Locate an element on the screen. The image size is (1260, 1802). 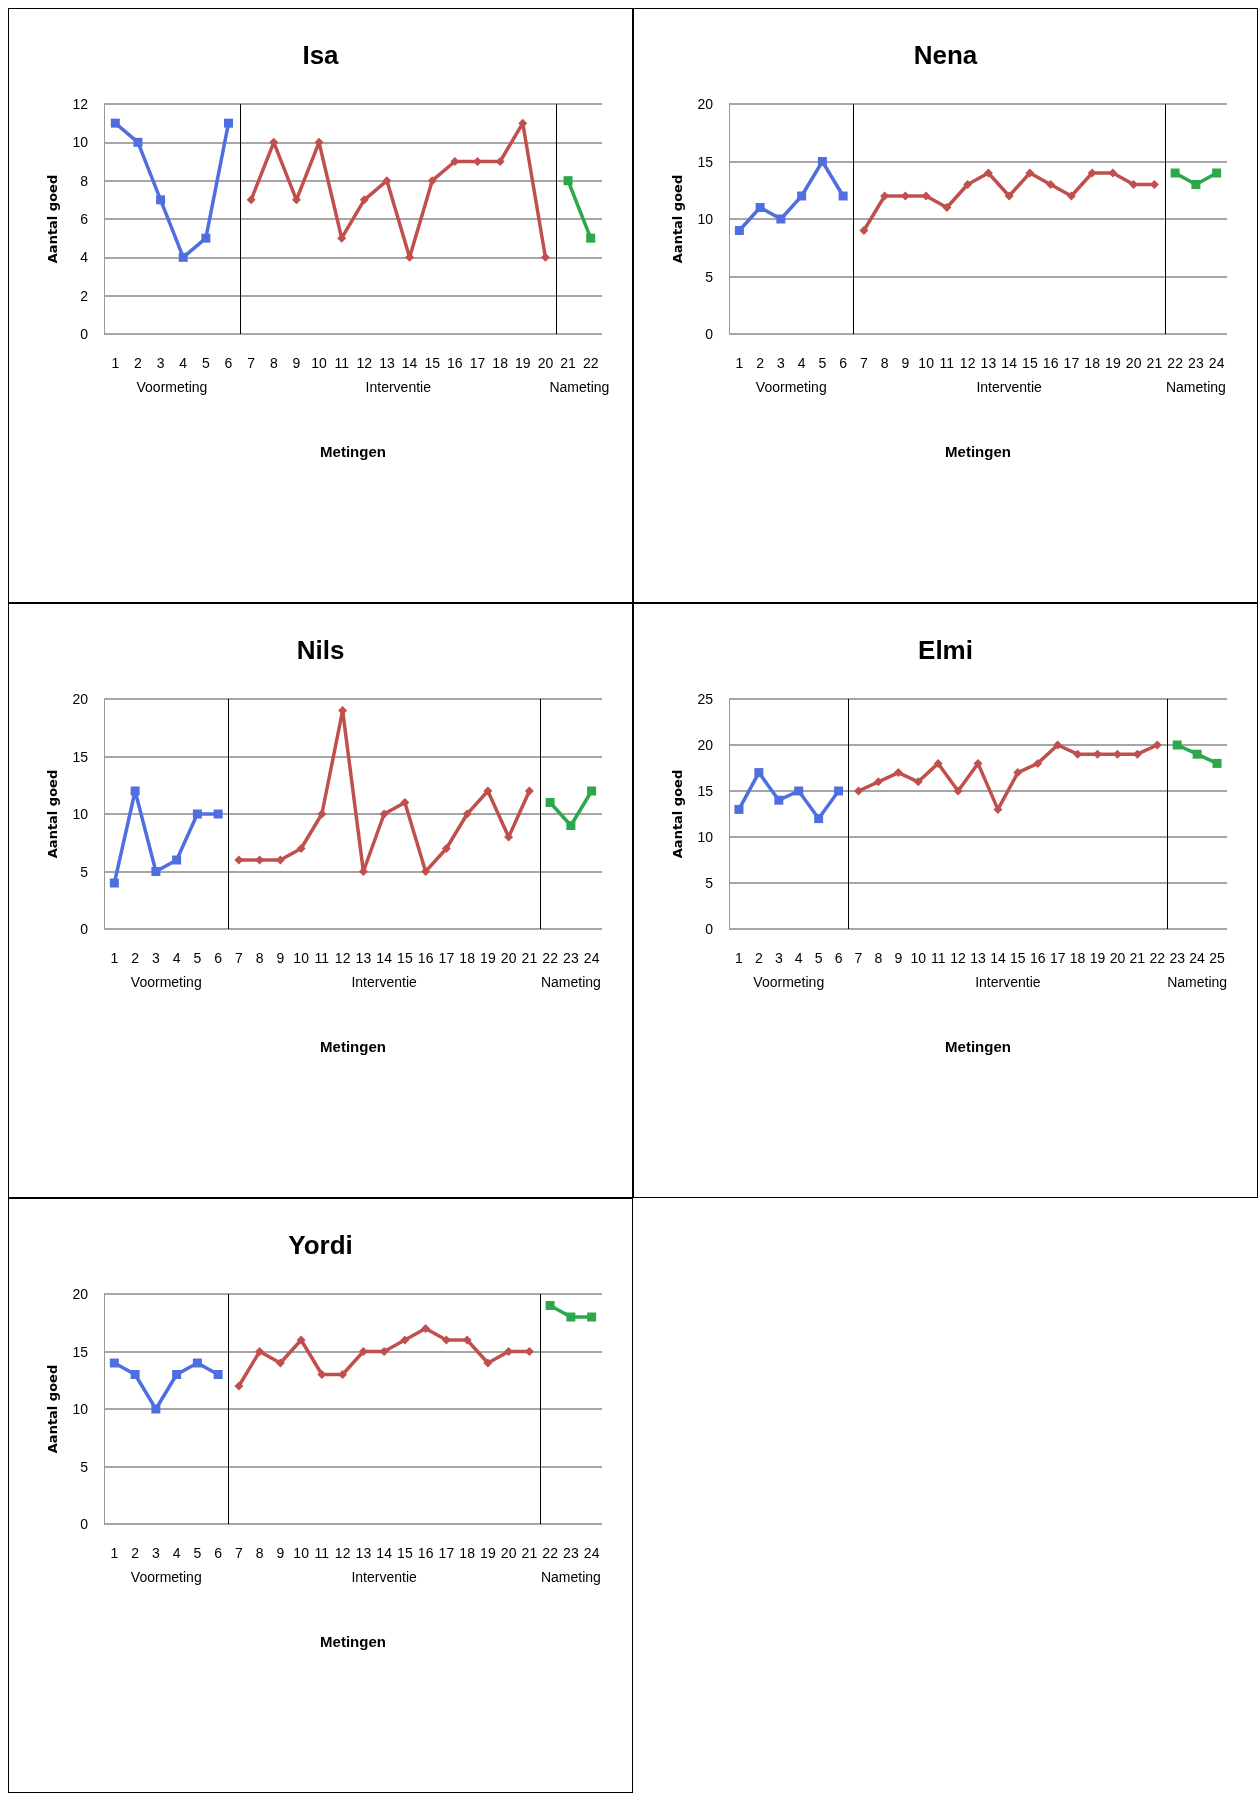
x-tick-label: 25 is located at coordinates (1217, 958).